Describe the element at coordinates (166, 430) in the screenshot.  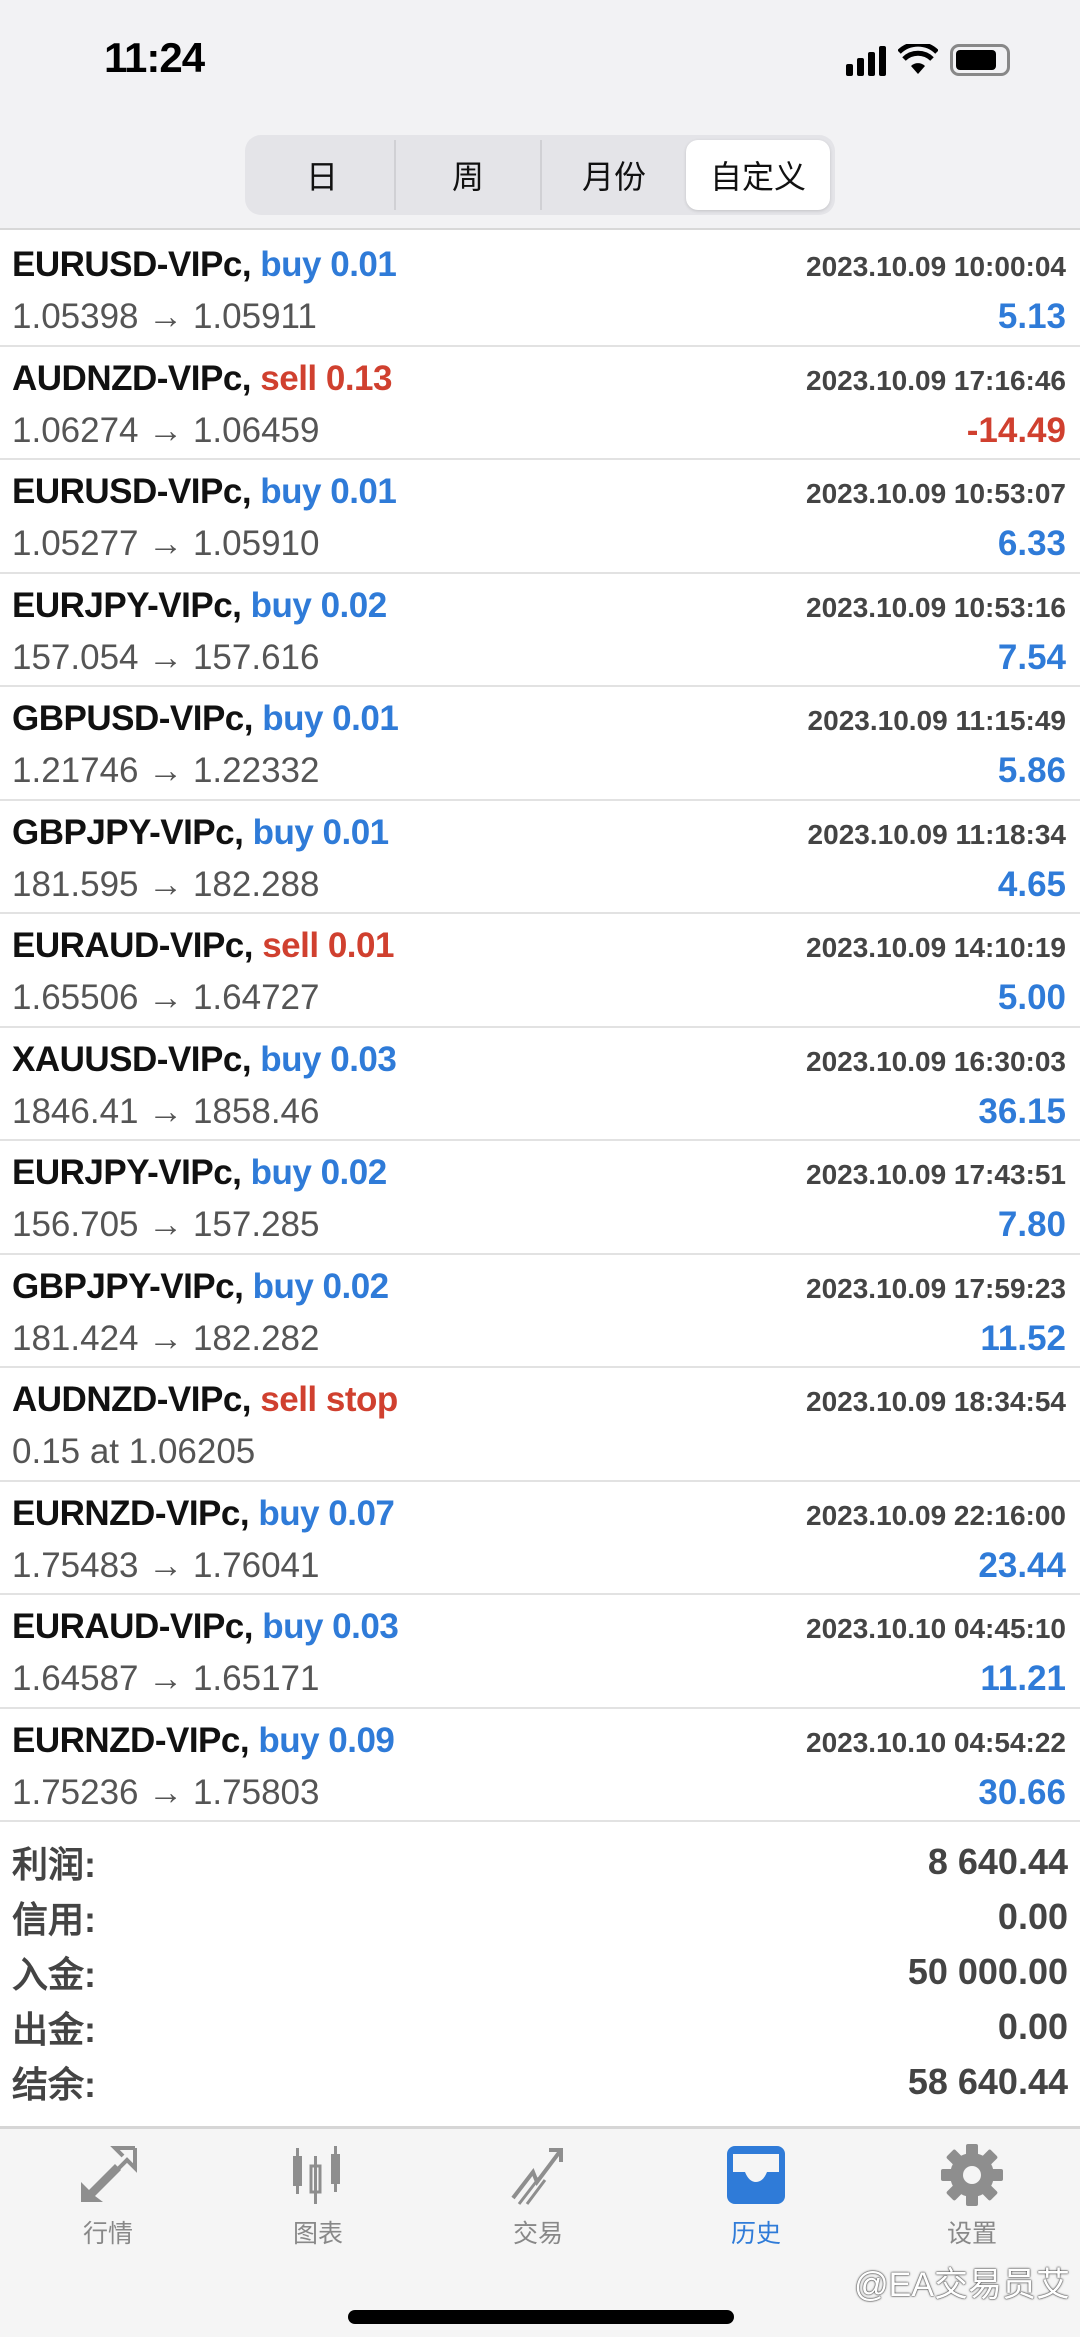
I see `order-prices: 1.06274 → 1.06459` at that location.